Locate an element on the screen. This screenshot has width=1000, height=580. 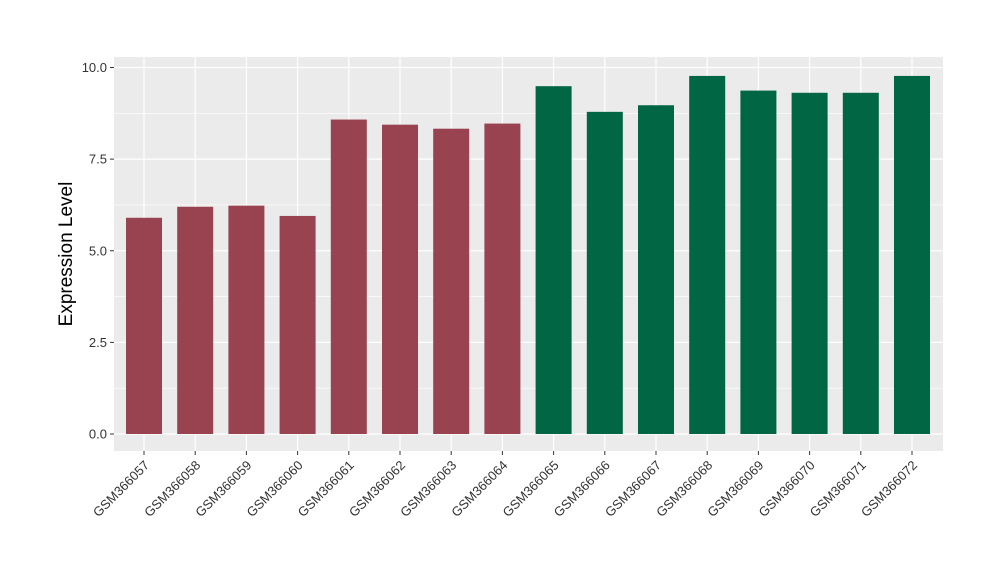
bar-GSM366064 is located at coordinates (502, 279).